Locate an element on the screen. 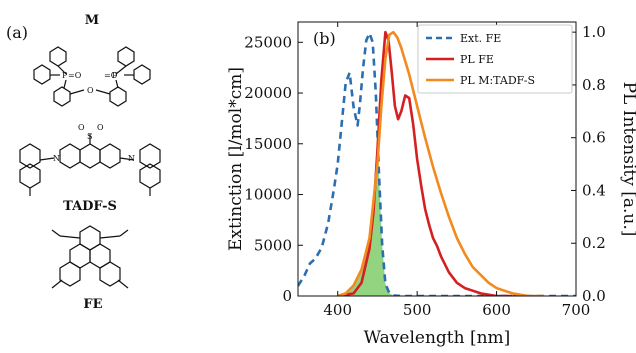  y2-axis-title: PL Intensity [a.u.] is located at coordinates (627, 159).